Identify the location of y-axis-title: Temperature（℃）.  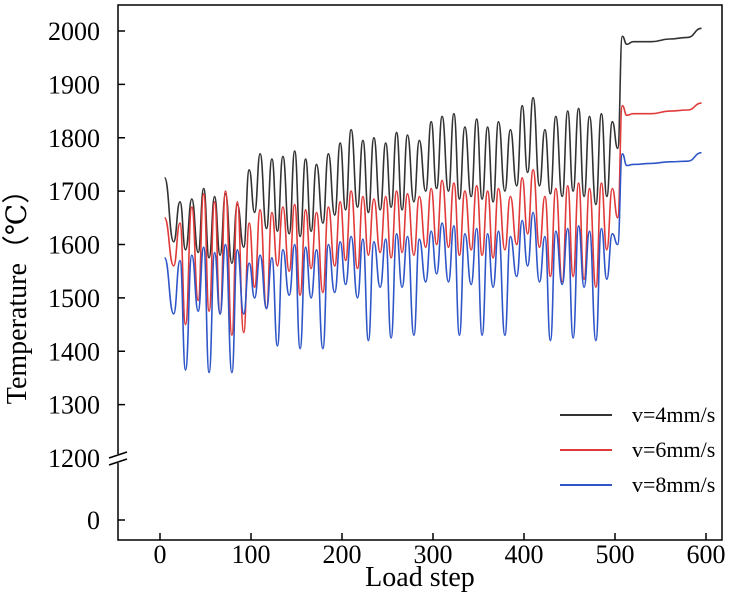
(17, 290).